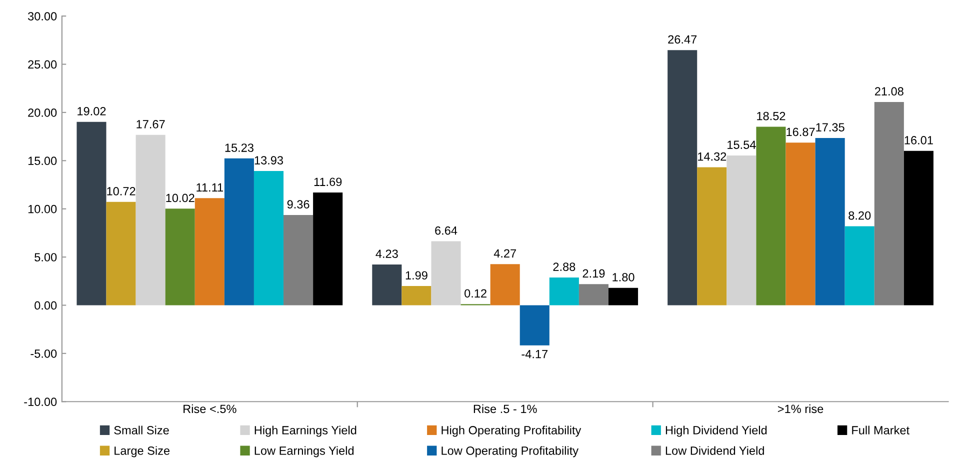  Describe the element at coordinates (45, 257) in the screenshot. I see `y-tick-label: 5.00` at that location.